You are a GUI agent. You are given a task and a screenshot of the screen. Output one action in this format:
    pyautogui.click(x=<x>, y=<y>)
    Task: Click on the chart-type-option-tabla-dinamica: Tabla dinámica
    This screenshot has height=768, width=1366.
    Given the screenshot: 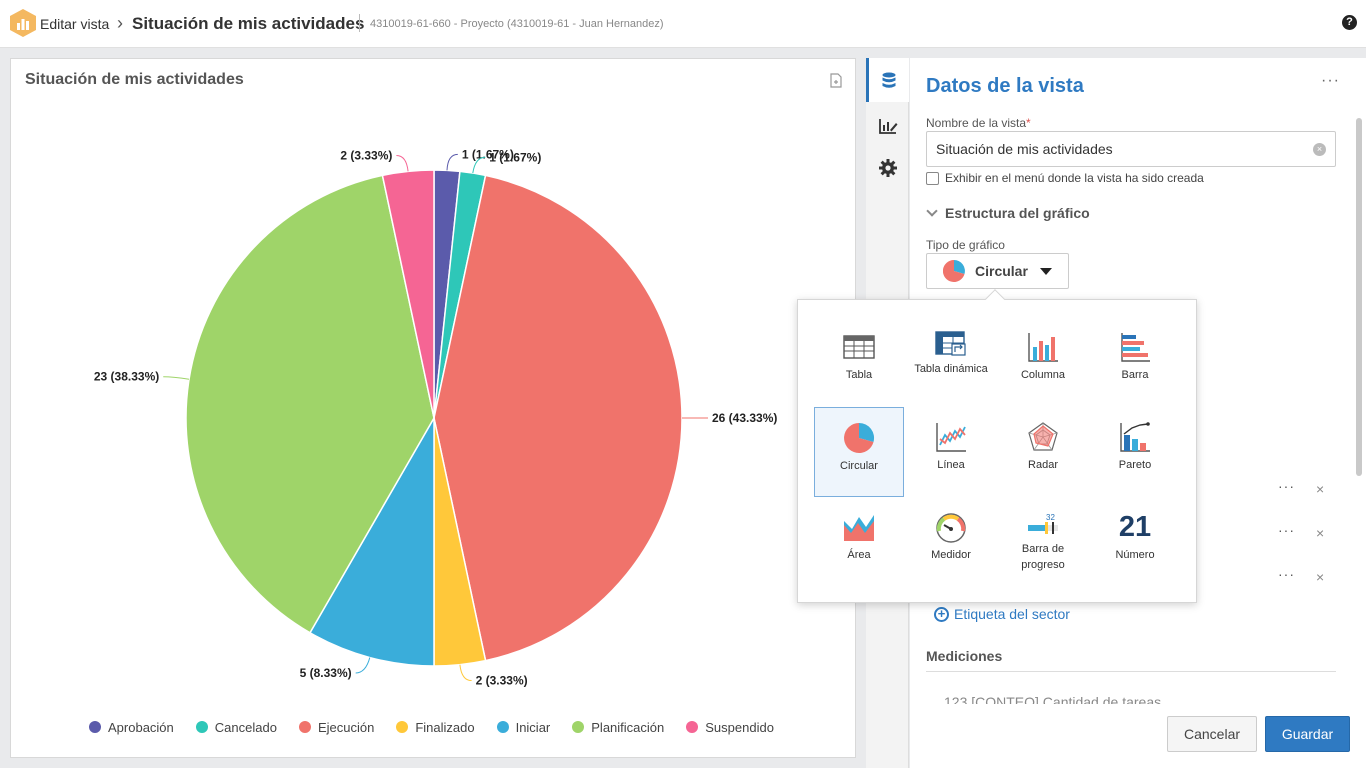 What is the action you would take?
    pyautogui.click(x=951, y=362)
    